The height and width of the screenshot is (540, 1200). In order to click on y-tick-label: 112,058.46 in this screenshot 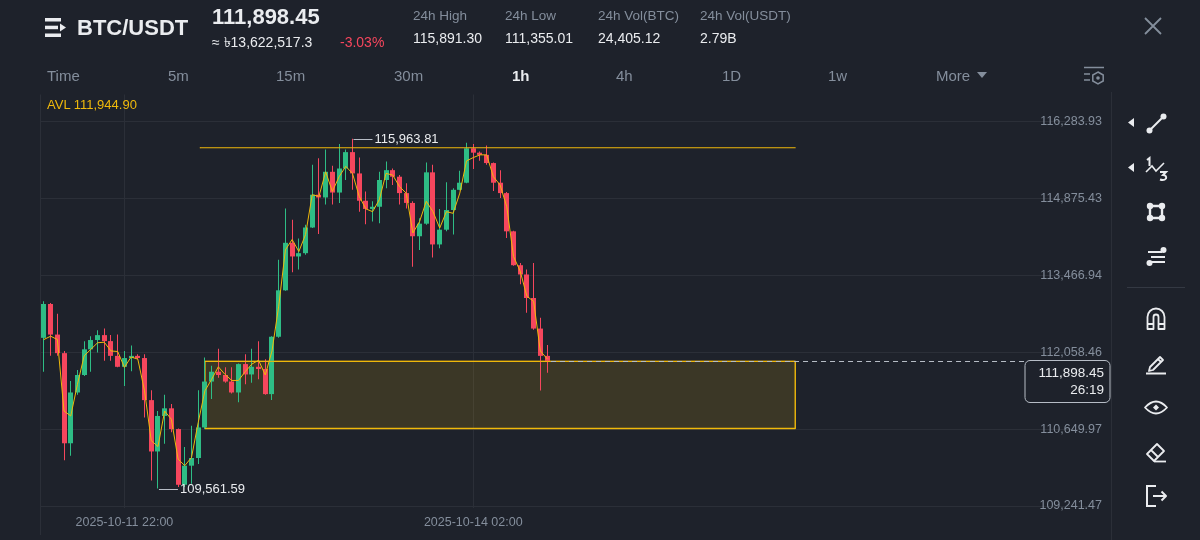, I will do `click(1071, 351)`.